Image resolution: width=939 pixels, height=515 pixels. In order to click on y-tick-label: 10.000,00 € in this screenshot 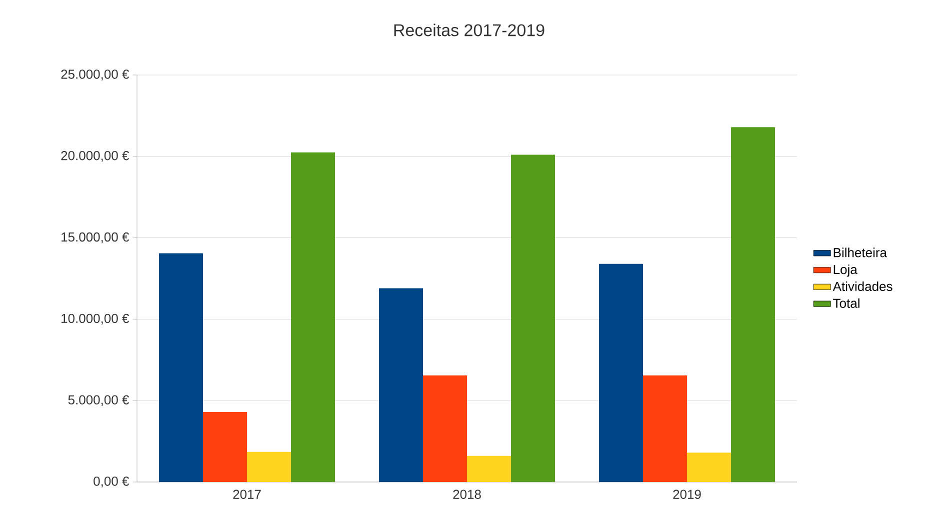, I will do `click(96, 319)`.